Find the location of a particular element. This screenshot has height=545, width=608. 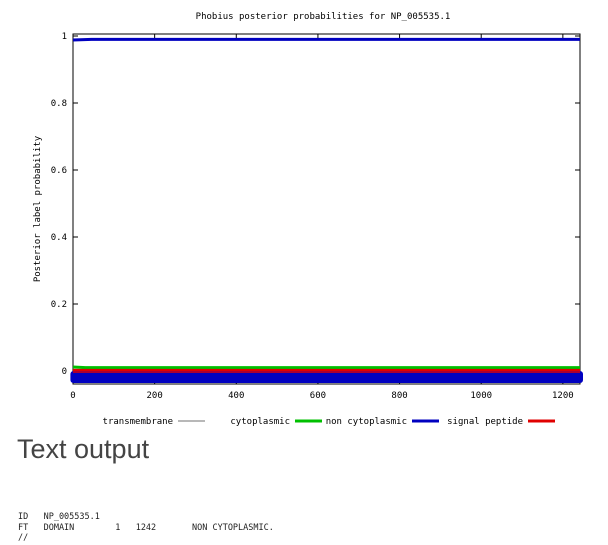

legend-label: non cytoplasmic is located at coordinates (366, 422).